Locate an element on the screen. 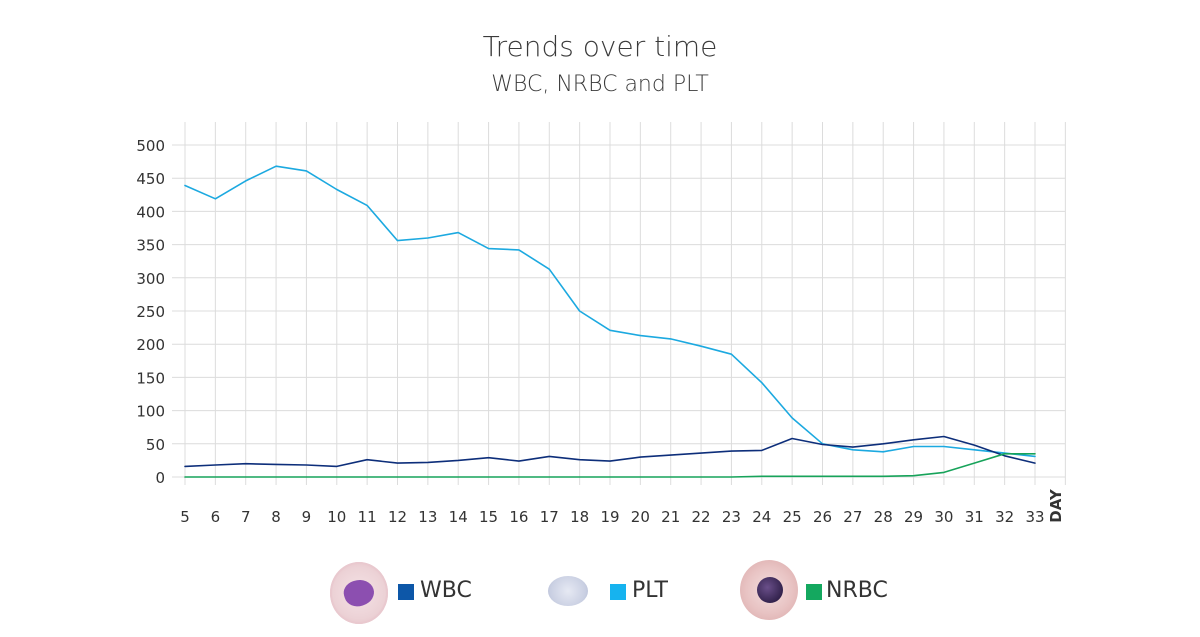  y-tick-label: 50 is located at coordinates (155, 445).